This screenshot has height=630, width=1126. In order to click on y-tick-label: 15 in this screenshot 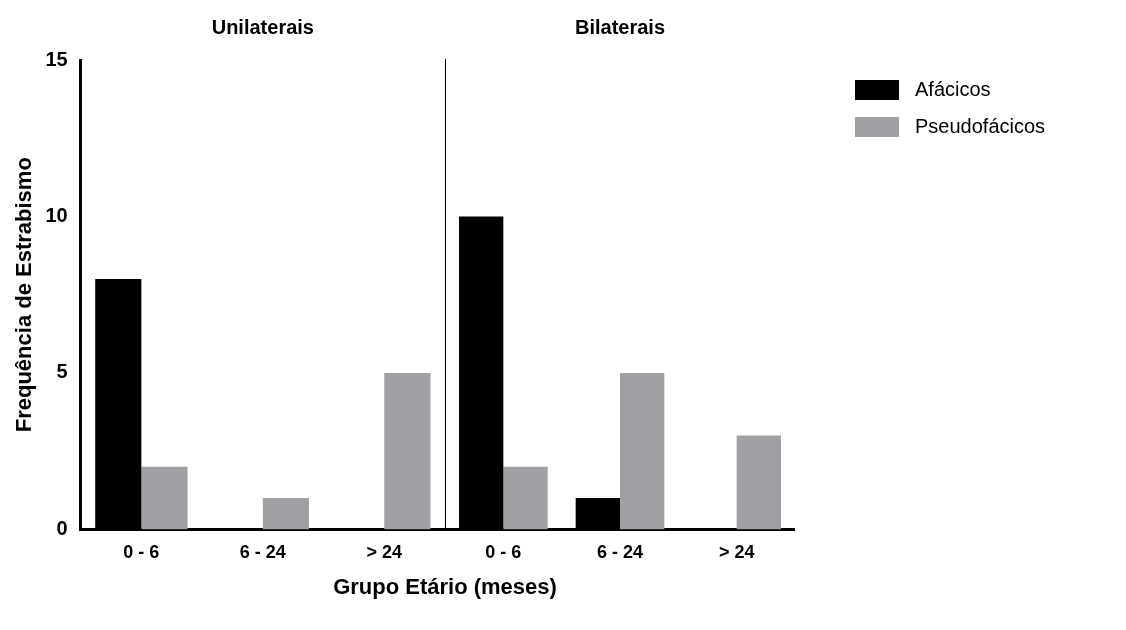, I will do `click(56, 58)`.